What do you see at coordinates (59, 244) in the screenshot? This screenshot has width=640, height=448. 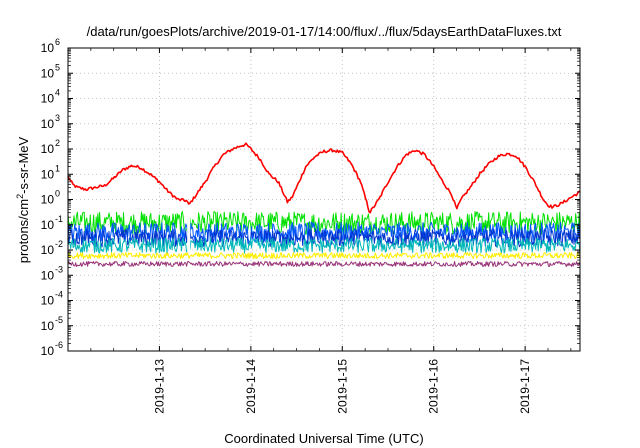 I see `y-tick-exponent: -2` at bounding box center [59, 244].